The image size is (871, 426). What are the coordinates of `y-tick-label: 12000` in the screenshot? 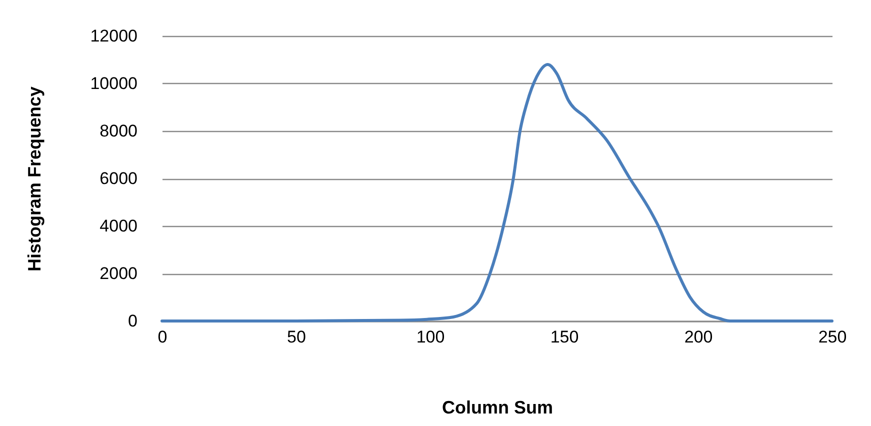 It's located at (114, 36).